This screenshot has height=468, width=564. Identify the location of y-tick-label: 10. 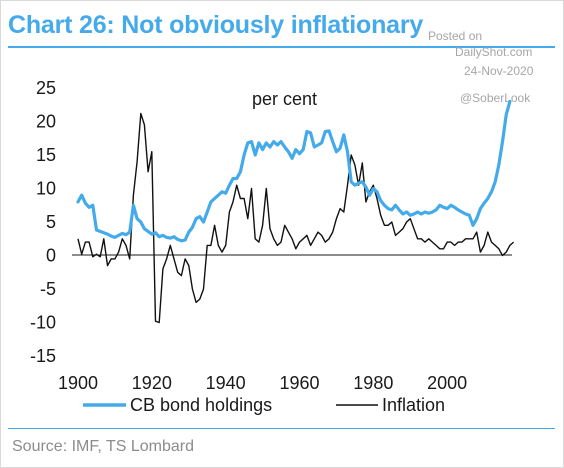
(46, 189).